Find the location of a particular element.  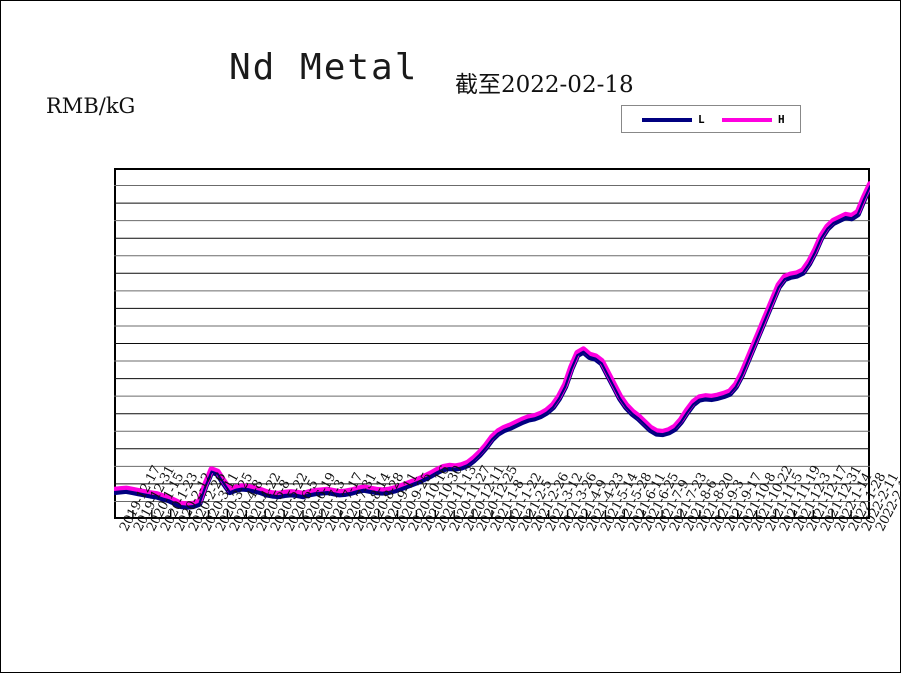

legend-swatch-h is located at coordinates (747, 120).